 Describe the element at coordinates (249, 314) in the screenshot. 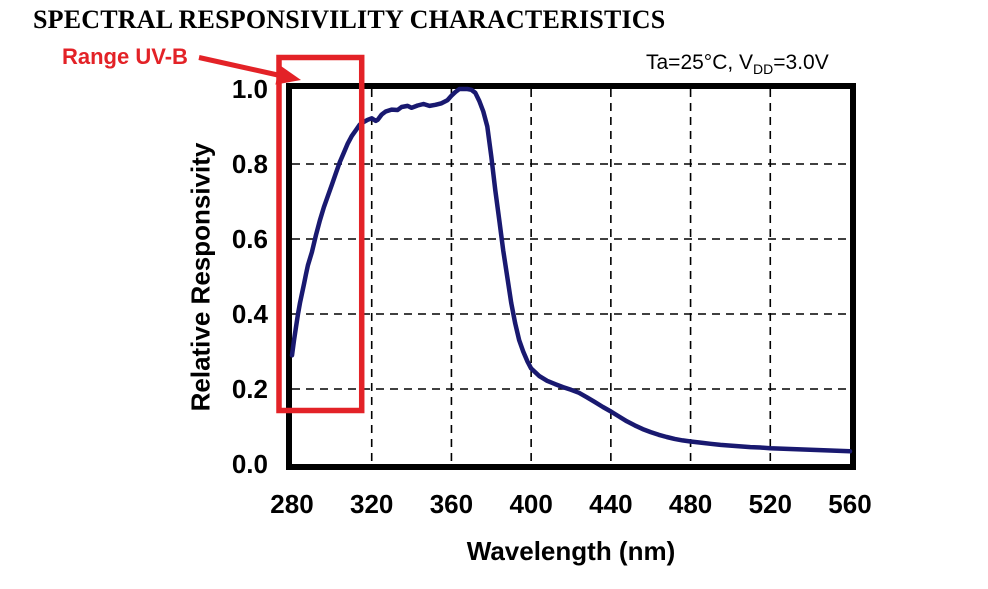

I see `y-tick-label: 0.4` at that location.